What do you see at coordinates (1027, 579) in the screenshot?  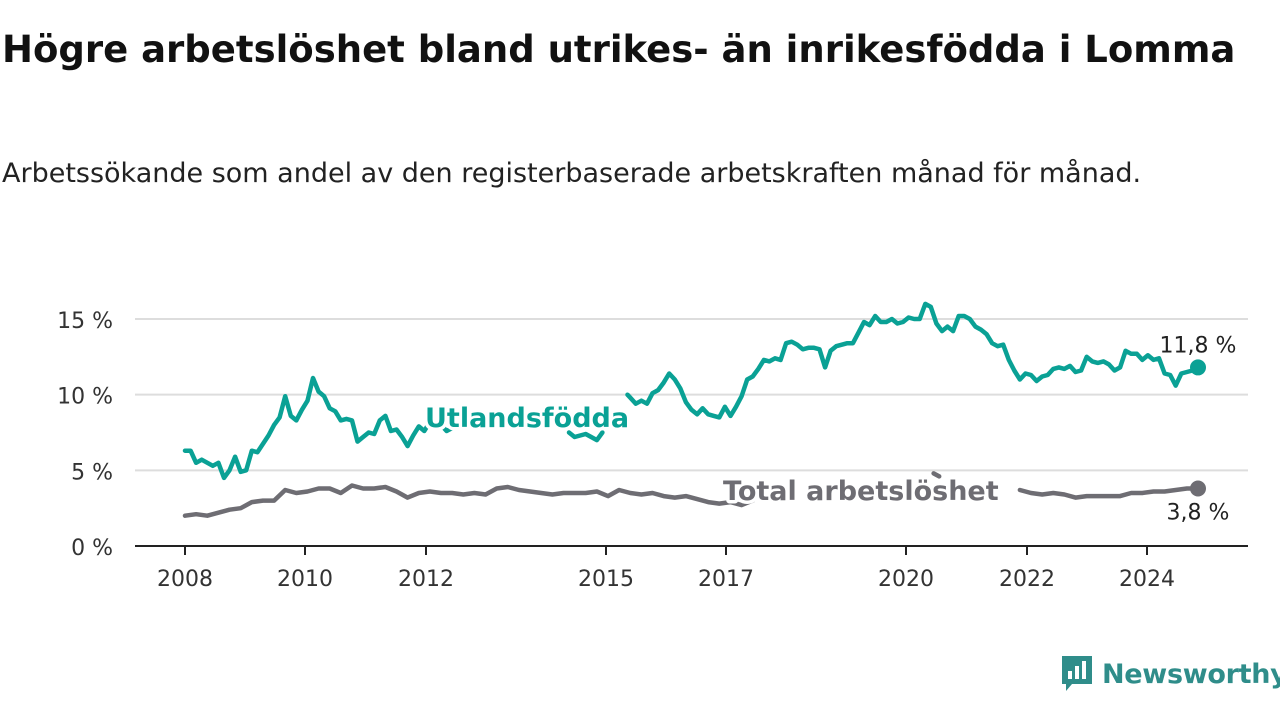 I see `x-tick-label: 2022` at bounding box center [1027, 579].